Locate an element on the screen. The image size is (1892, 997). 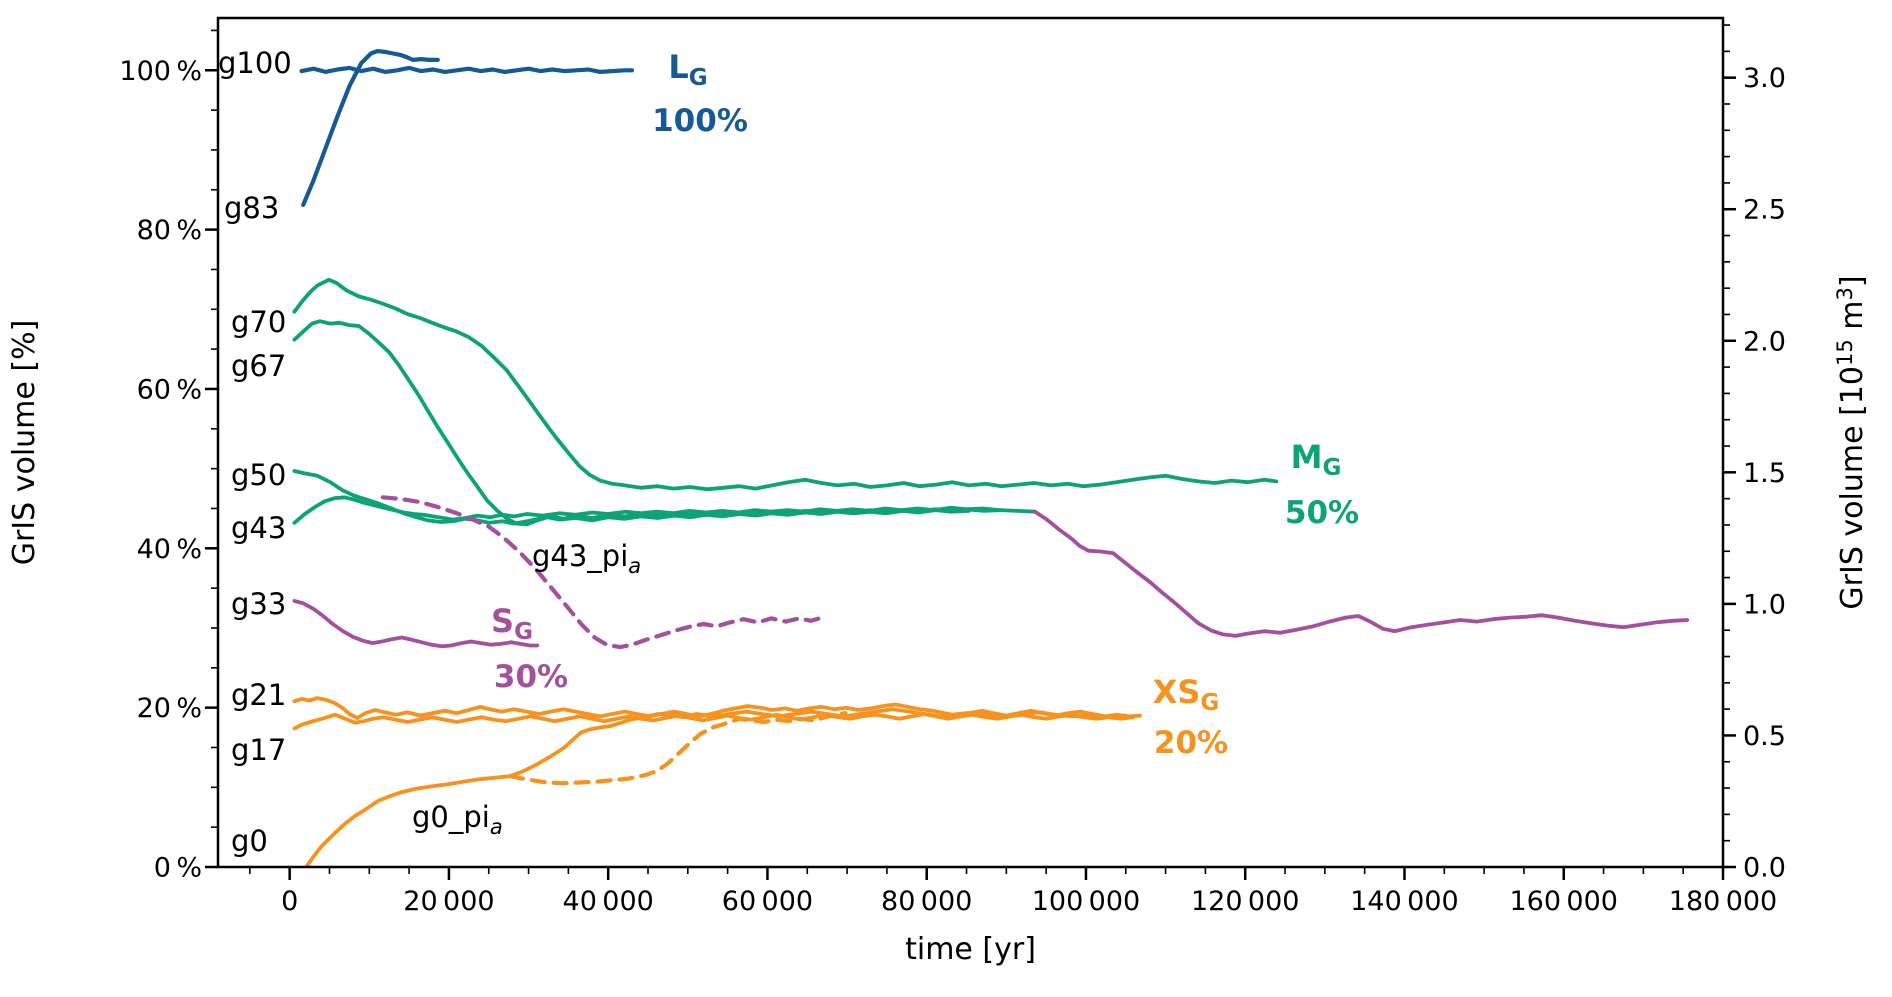
x-tick-label: 60 000 is located at coordinates (767, 901).